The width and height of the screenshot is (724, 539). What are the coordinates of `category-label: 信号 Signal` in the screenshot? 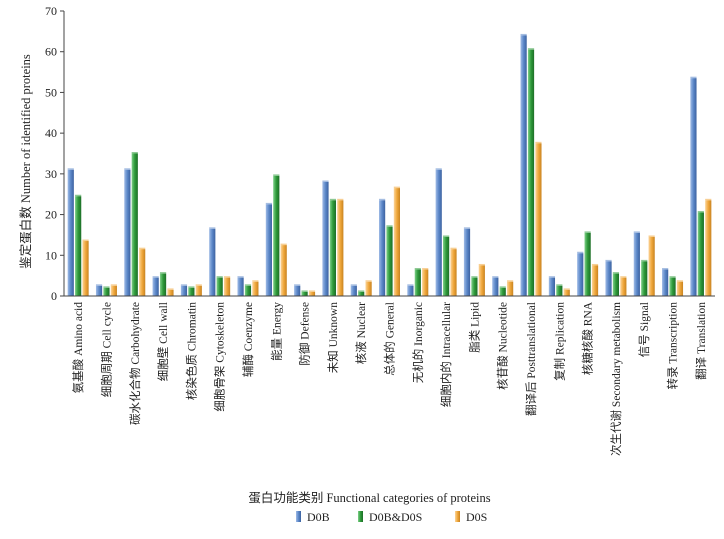 It's located at (644, 329).